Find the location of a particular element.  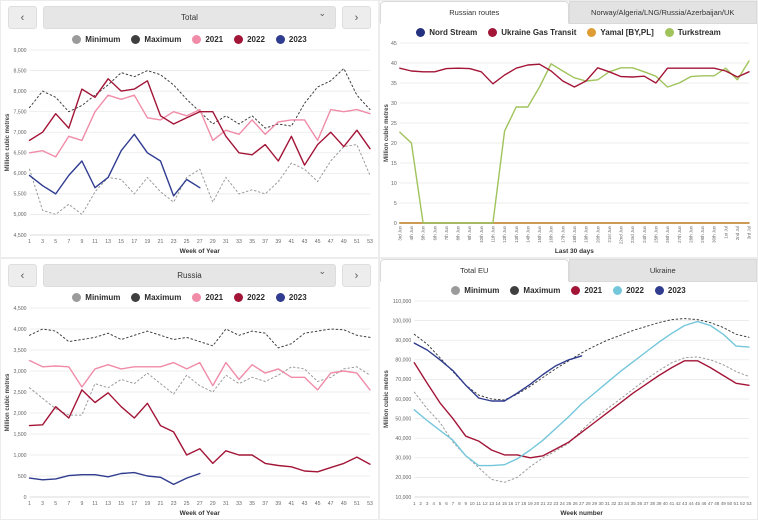

y-tick-label: 90,000 is located at coordinates (403, 341).